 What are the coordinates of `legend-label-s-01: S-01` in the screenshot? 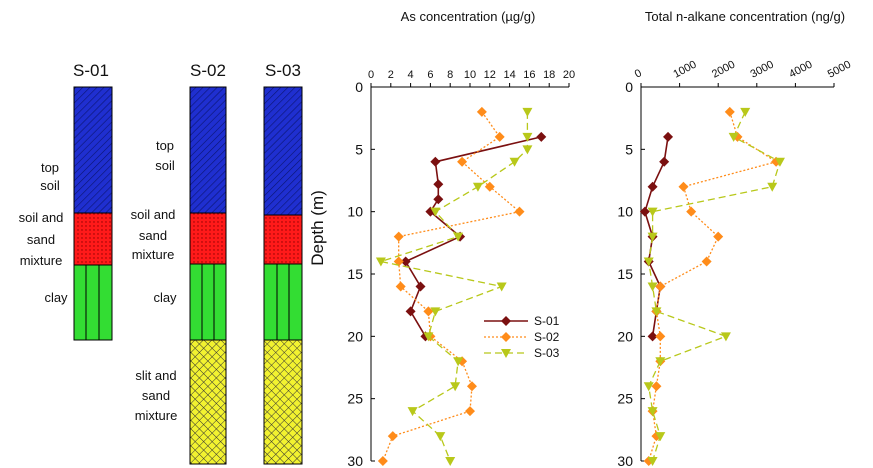 It's located at (547, 321).